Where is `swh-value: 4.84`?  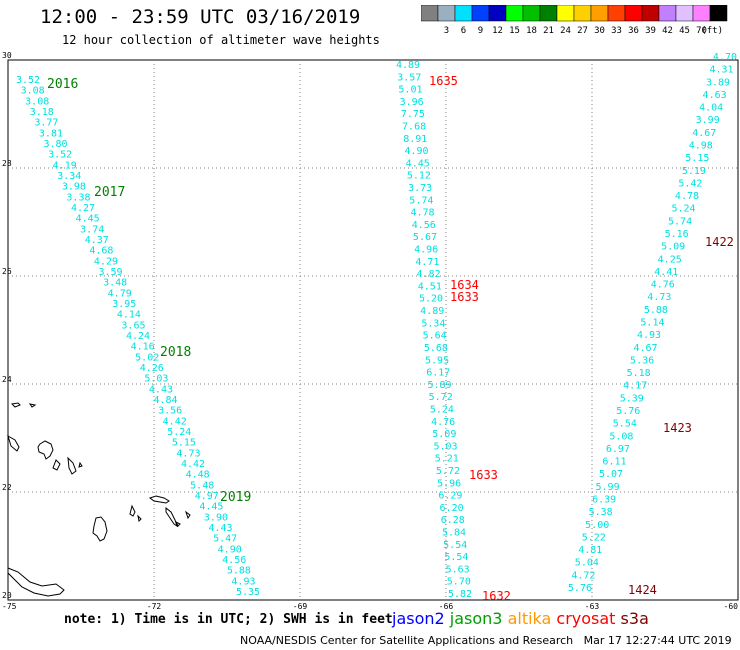 swh-value: 4.84 is located at coordinates (166, 400).